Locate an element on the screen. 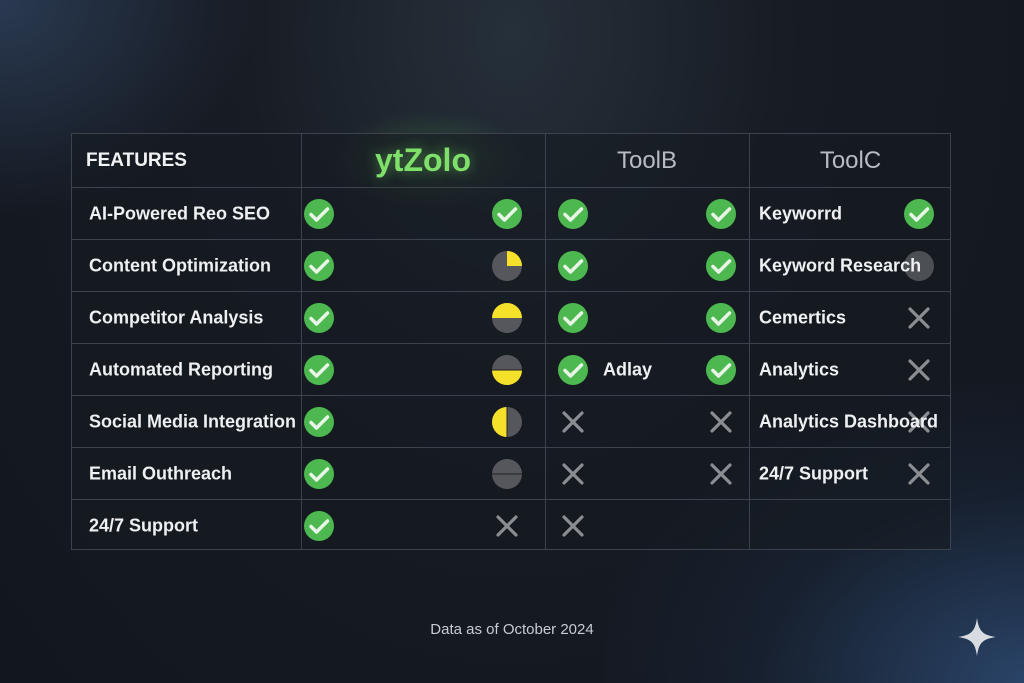 This screenshot has width=1024, height=683. toolb-label: Adlay is located at coordinates (628, 369).